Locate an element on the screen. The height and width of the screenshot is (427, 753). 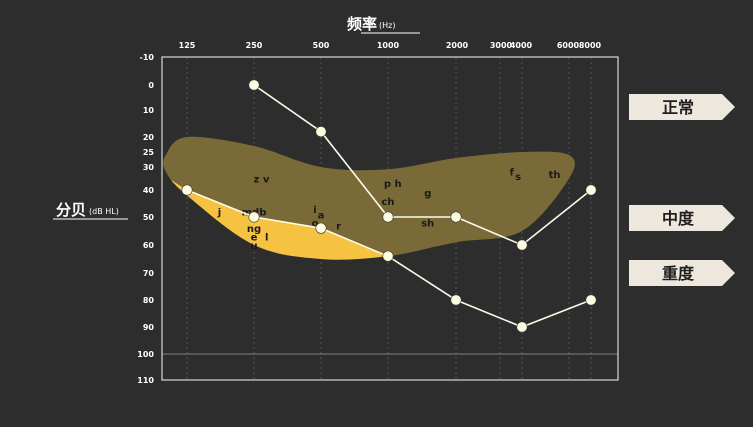
x-axis-unit: (Hz) is located at coordinates (387, 25).